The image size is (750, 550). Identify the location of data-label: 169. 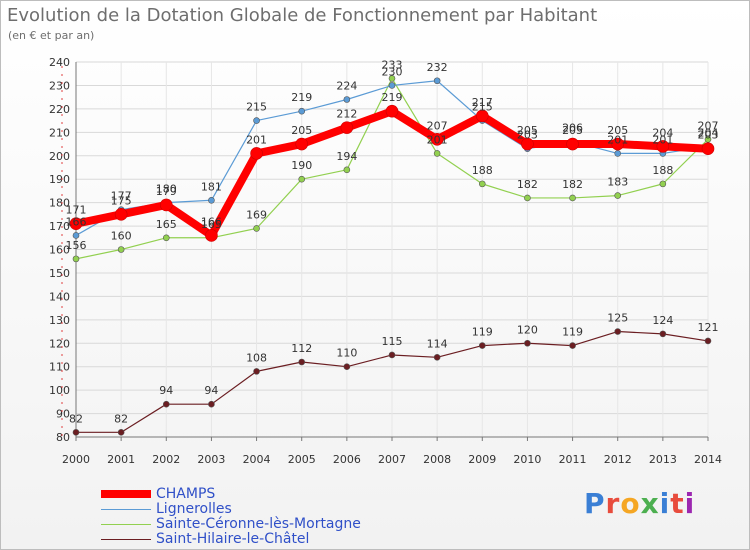
(256, 214).